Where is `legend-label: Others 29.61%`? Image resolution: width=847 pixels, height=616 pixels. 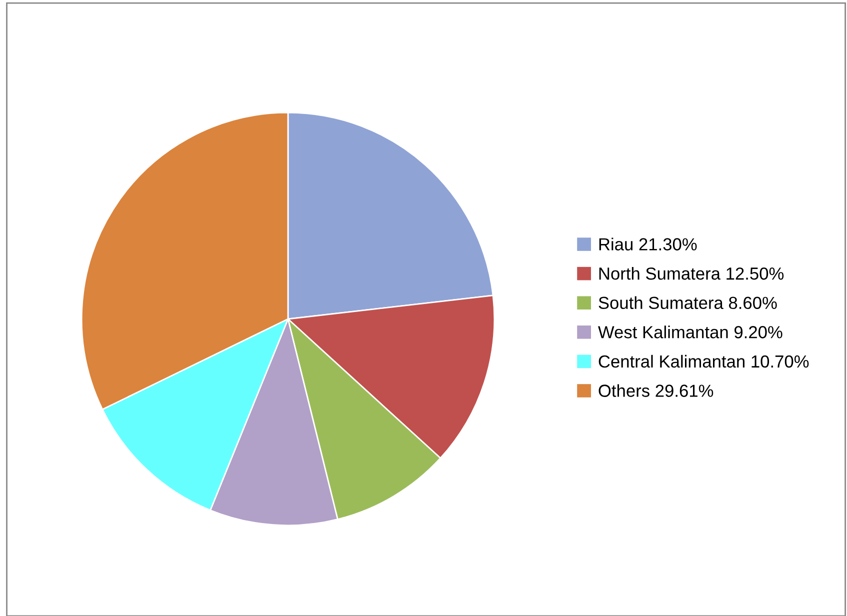
legend-label: Others 29.61% is located at coordinates (656, 390).